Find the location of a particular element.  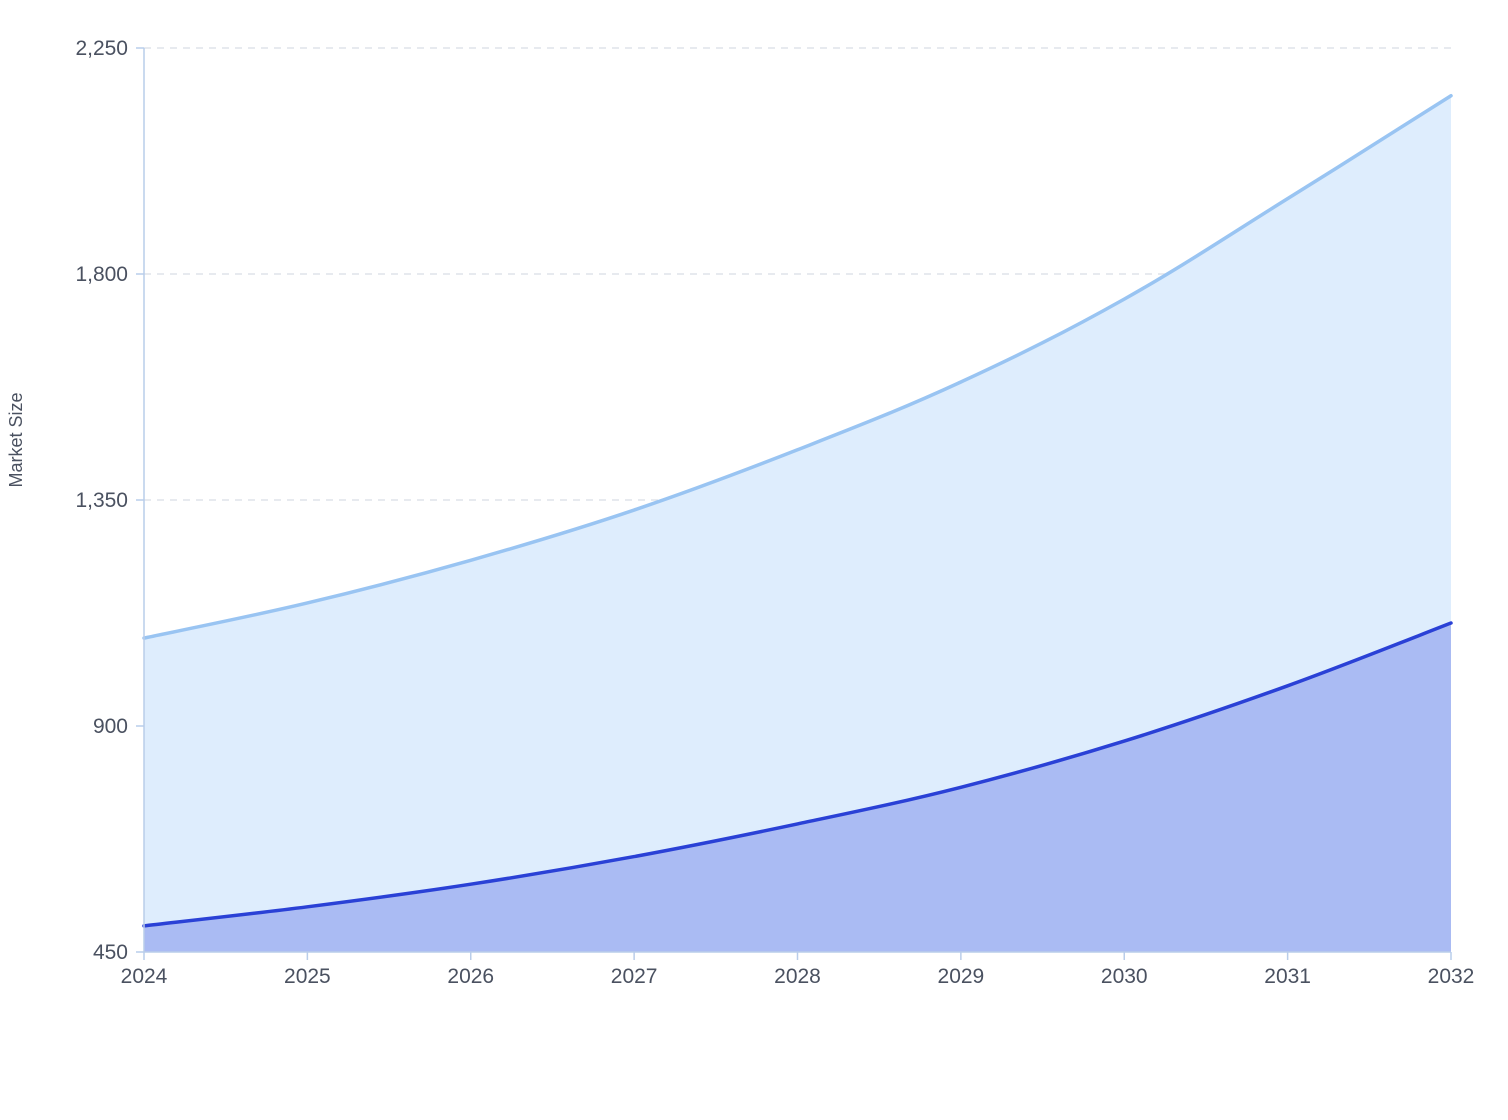

y-tick-label: 1,350 is located at coordinates (101, 500).